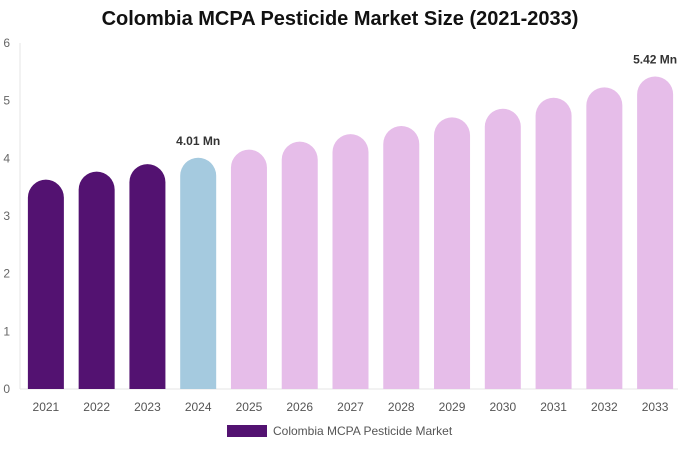 This screenshot has height=450, width=680. What do you see at coordinates (247, 431) in the screenshot?
I see `legend-swatch` at bounding box center [247, 431].